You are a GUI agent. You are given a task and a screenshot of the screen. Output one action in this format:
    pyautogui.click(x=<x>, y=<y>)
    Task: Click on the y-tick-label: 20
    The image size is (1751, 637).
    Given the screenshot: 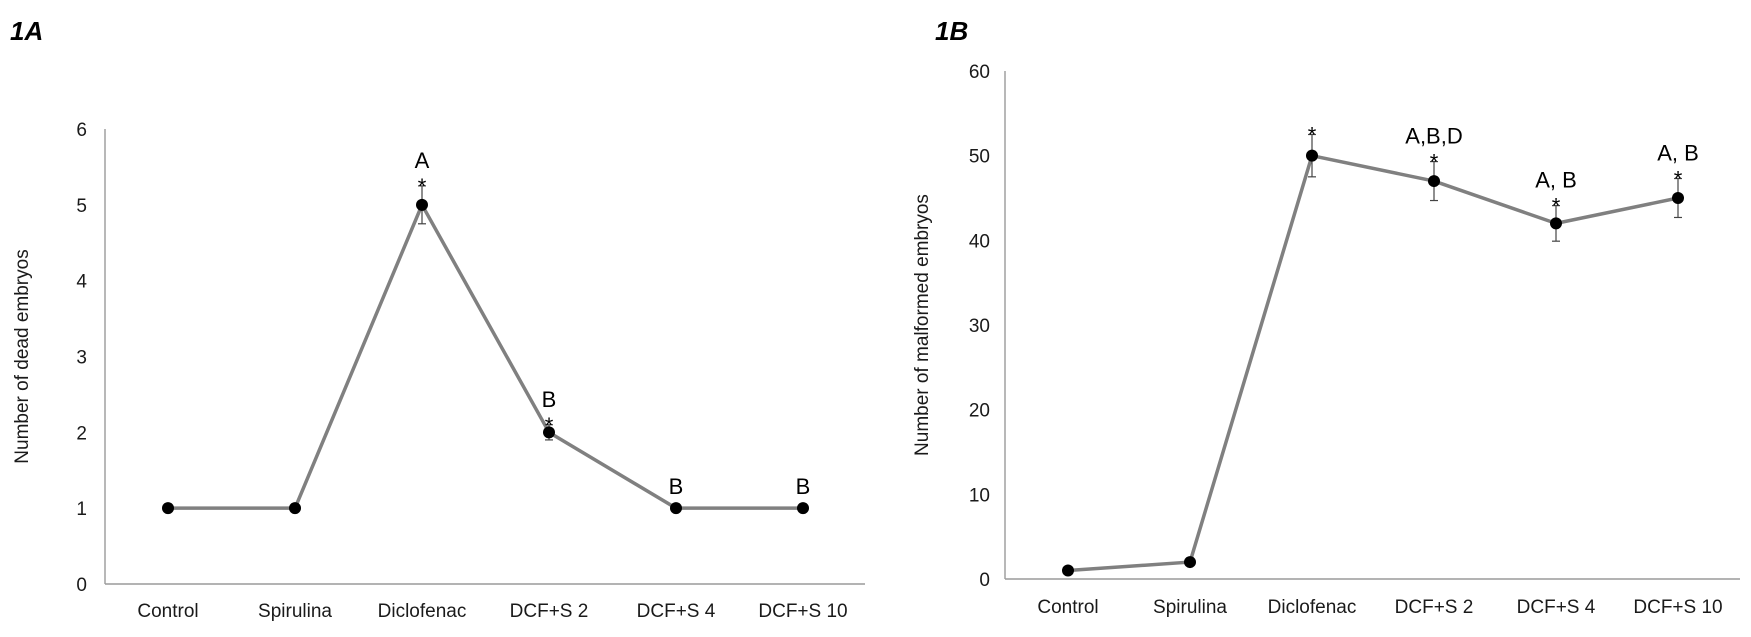 What is the action you would take?
    pyautogui.click(x=979, y=411)
    